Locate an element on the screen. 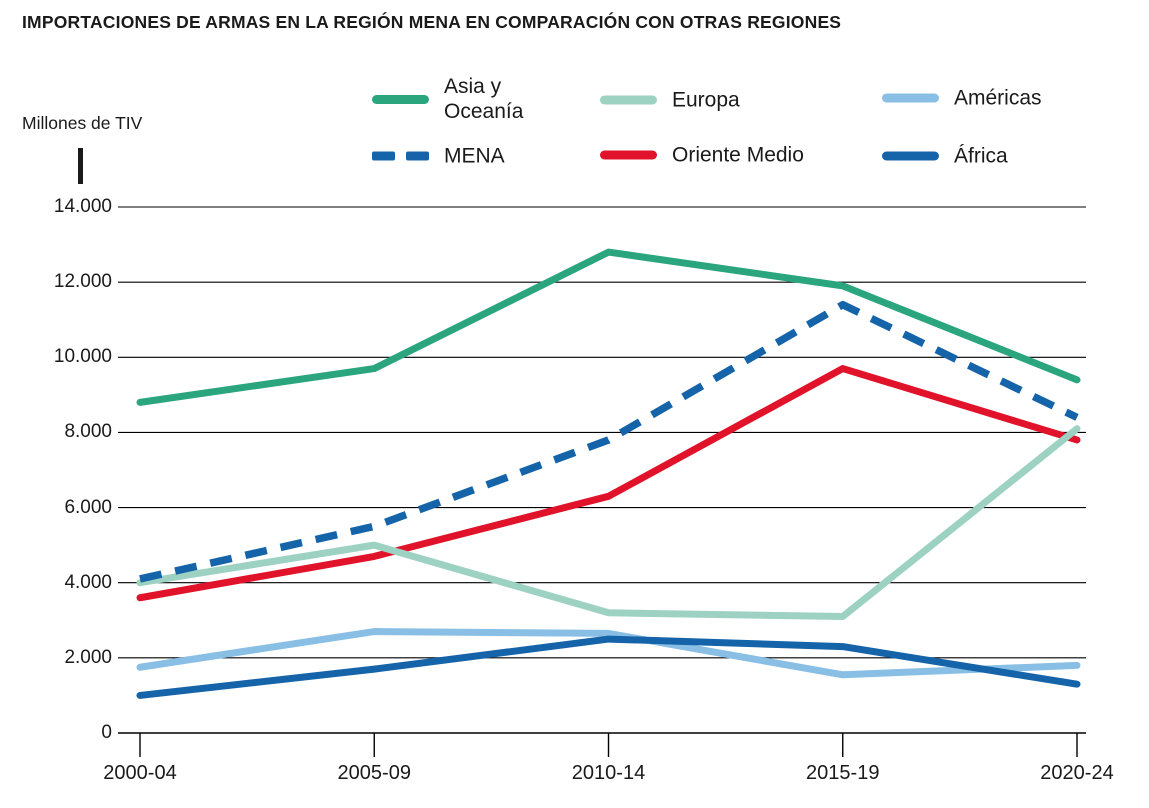 The image size is (1149, 808). y-tick-label: 2.000 is located at coordinates (88, 657).